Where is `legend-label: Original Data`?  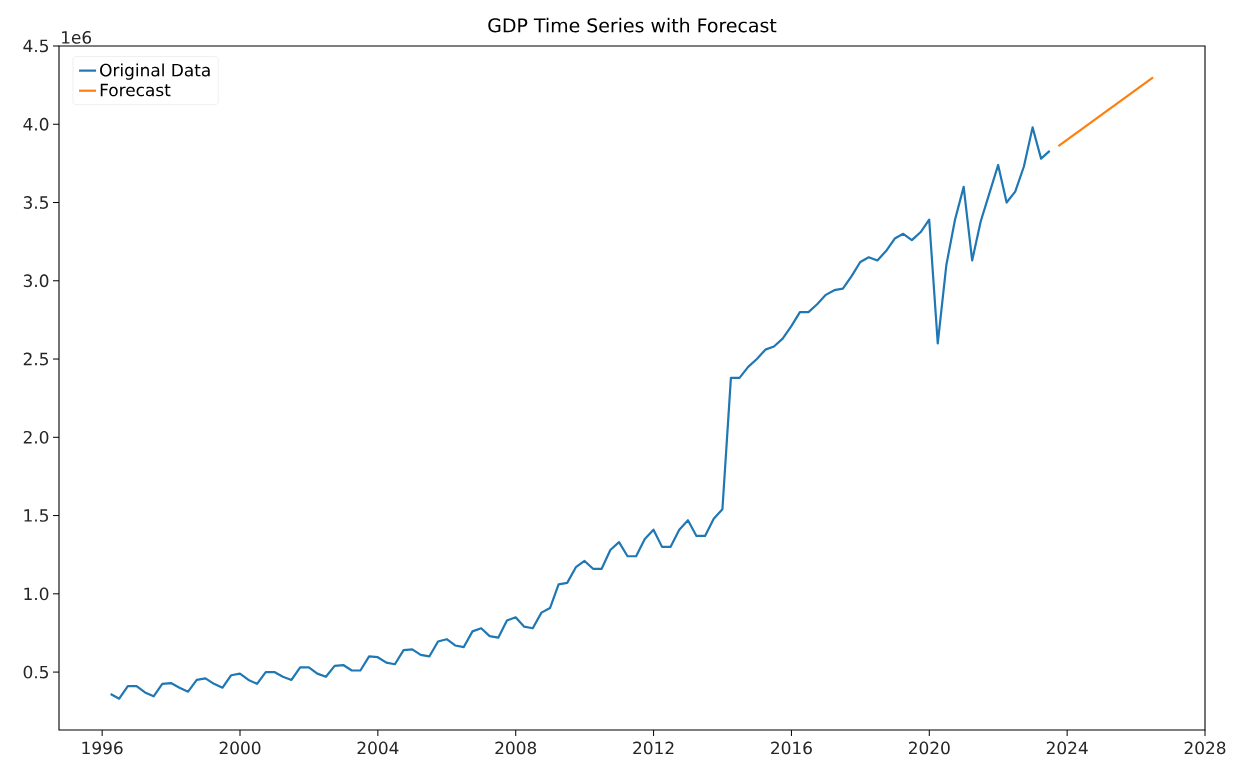
legend-label: Original Data is located at coordinates (155, 71).